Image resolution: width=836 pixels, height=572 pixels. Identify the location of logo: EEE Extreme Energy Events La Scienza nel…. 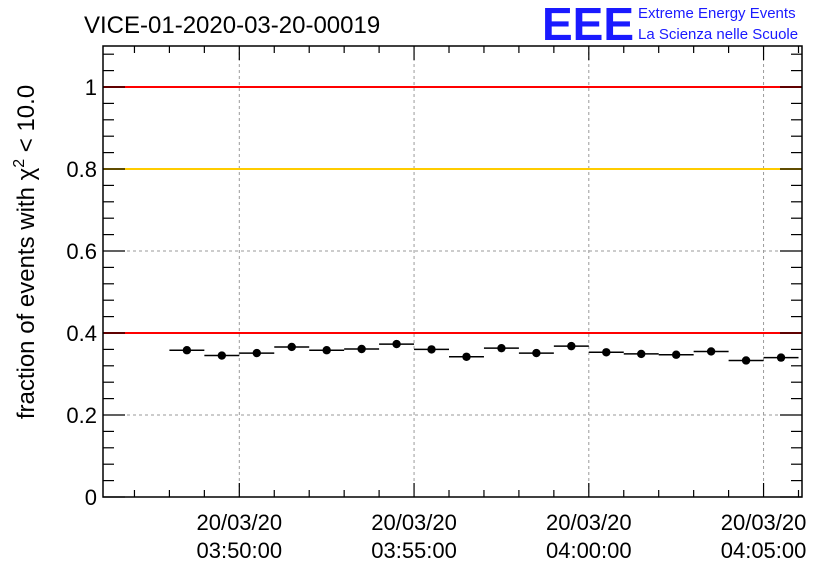
(670, 25).